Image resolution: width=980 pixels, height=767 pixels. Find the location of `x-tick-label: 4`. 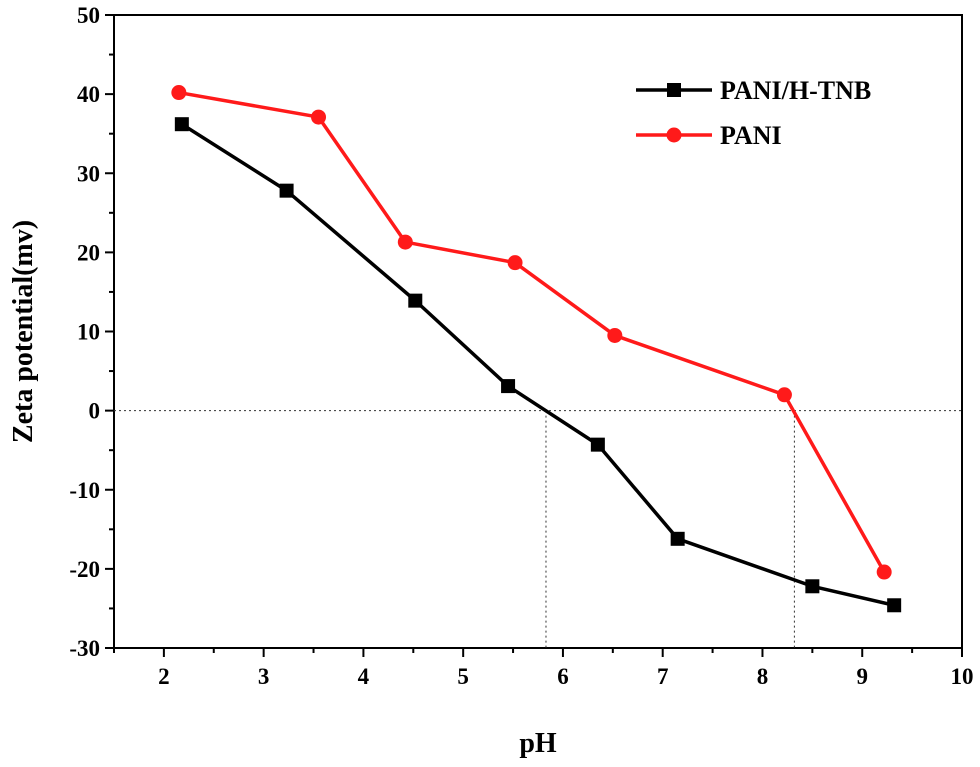

x-tick-label: 4 is located at coordinates (364, 676).